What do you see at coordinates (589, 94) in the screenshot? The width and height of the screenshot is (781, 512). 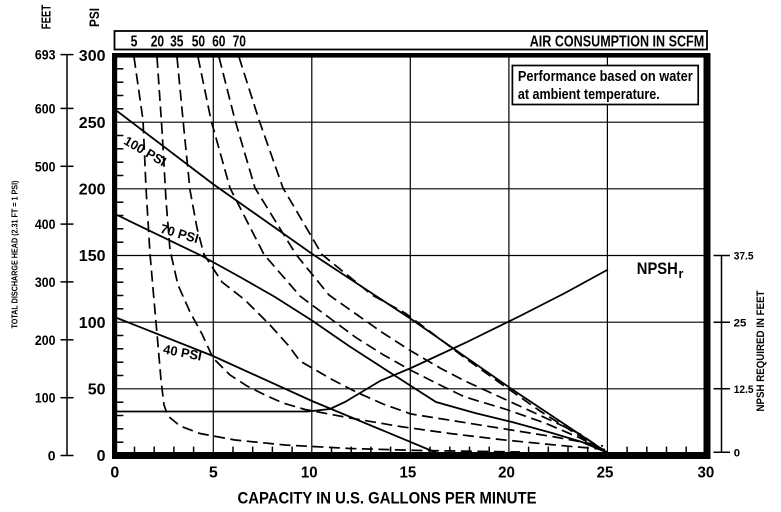 I see `svg-text: at ambient temperature.` at bounding box center [589, 94].